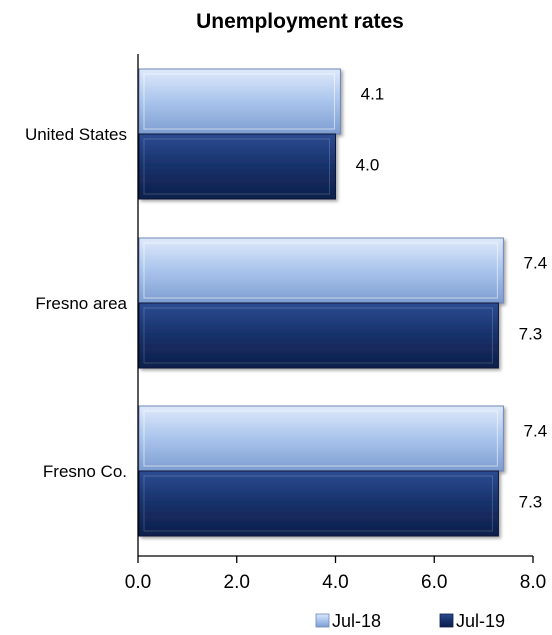  I want to click on x-tick-label-4: 8.0, so click(533, 582).